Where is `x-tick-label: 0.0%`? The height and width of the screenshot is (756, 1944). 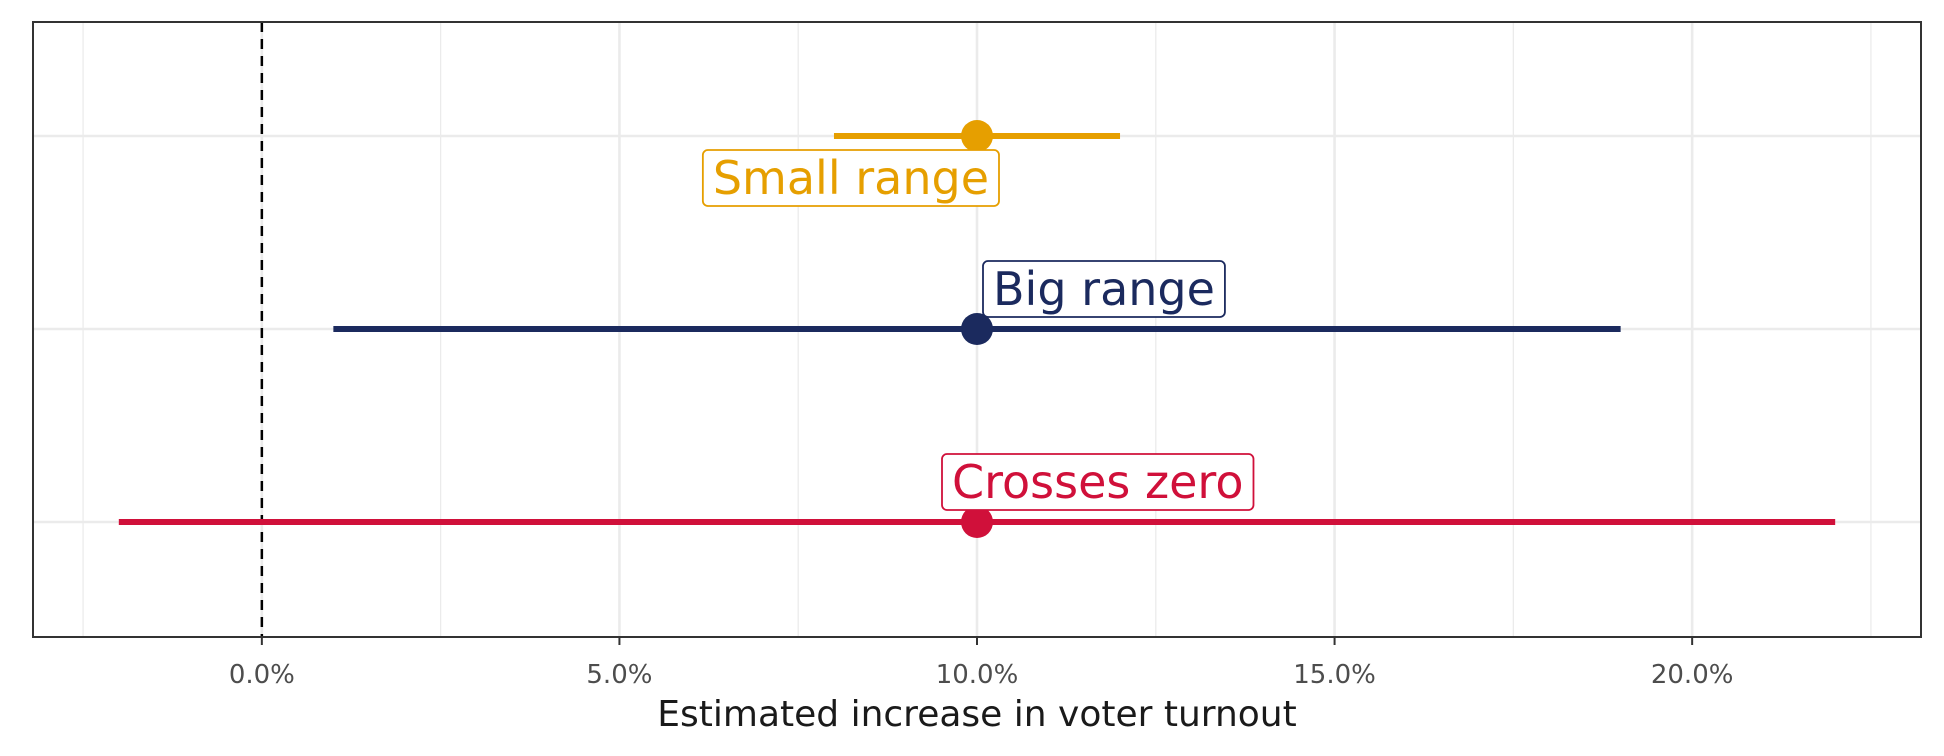
x-tick-label: 0.0% is located at coordinates (262, 675).